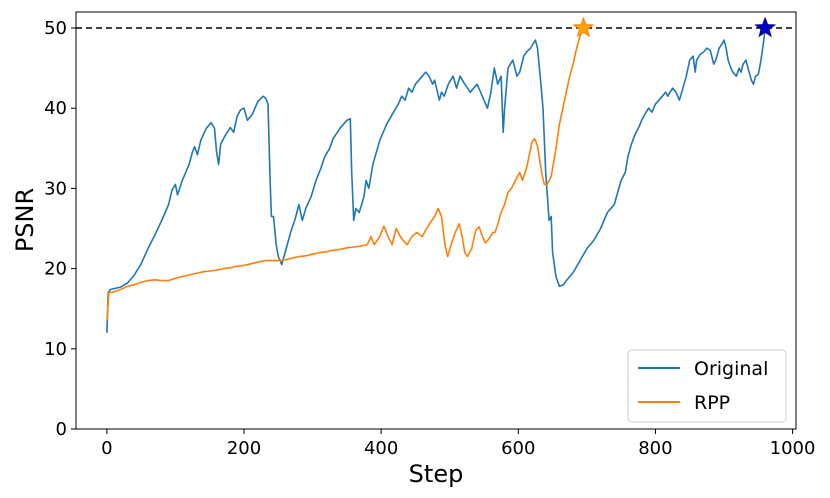  Describe the element at coordinates (55, 188) in the screenshot. I see `y-tick-label: 30` at that location.